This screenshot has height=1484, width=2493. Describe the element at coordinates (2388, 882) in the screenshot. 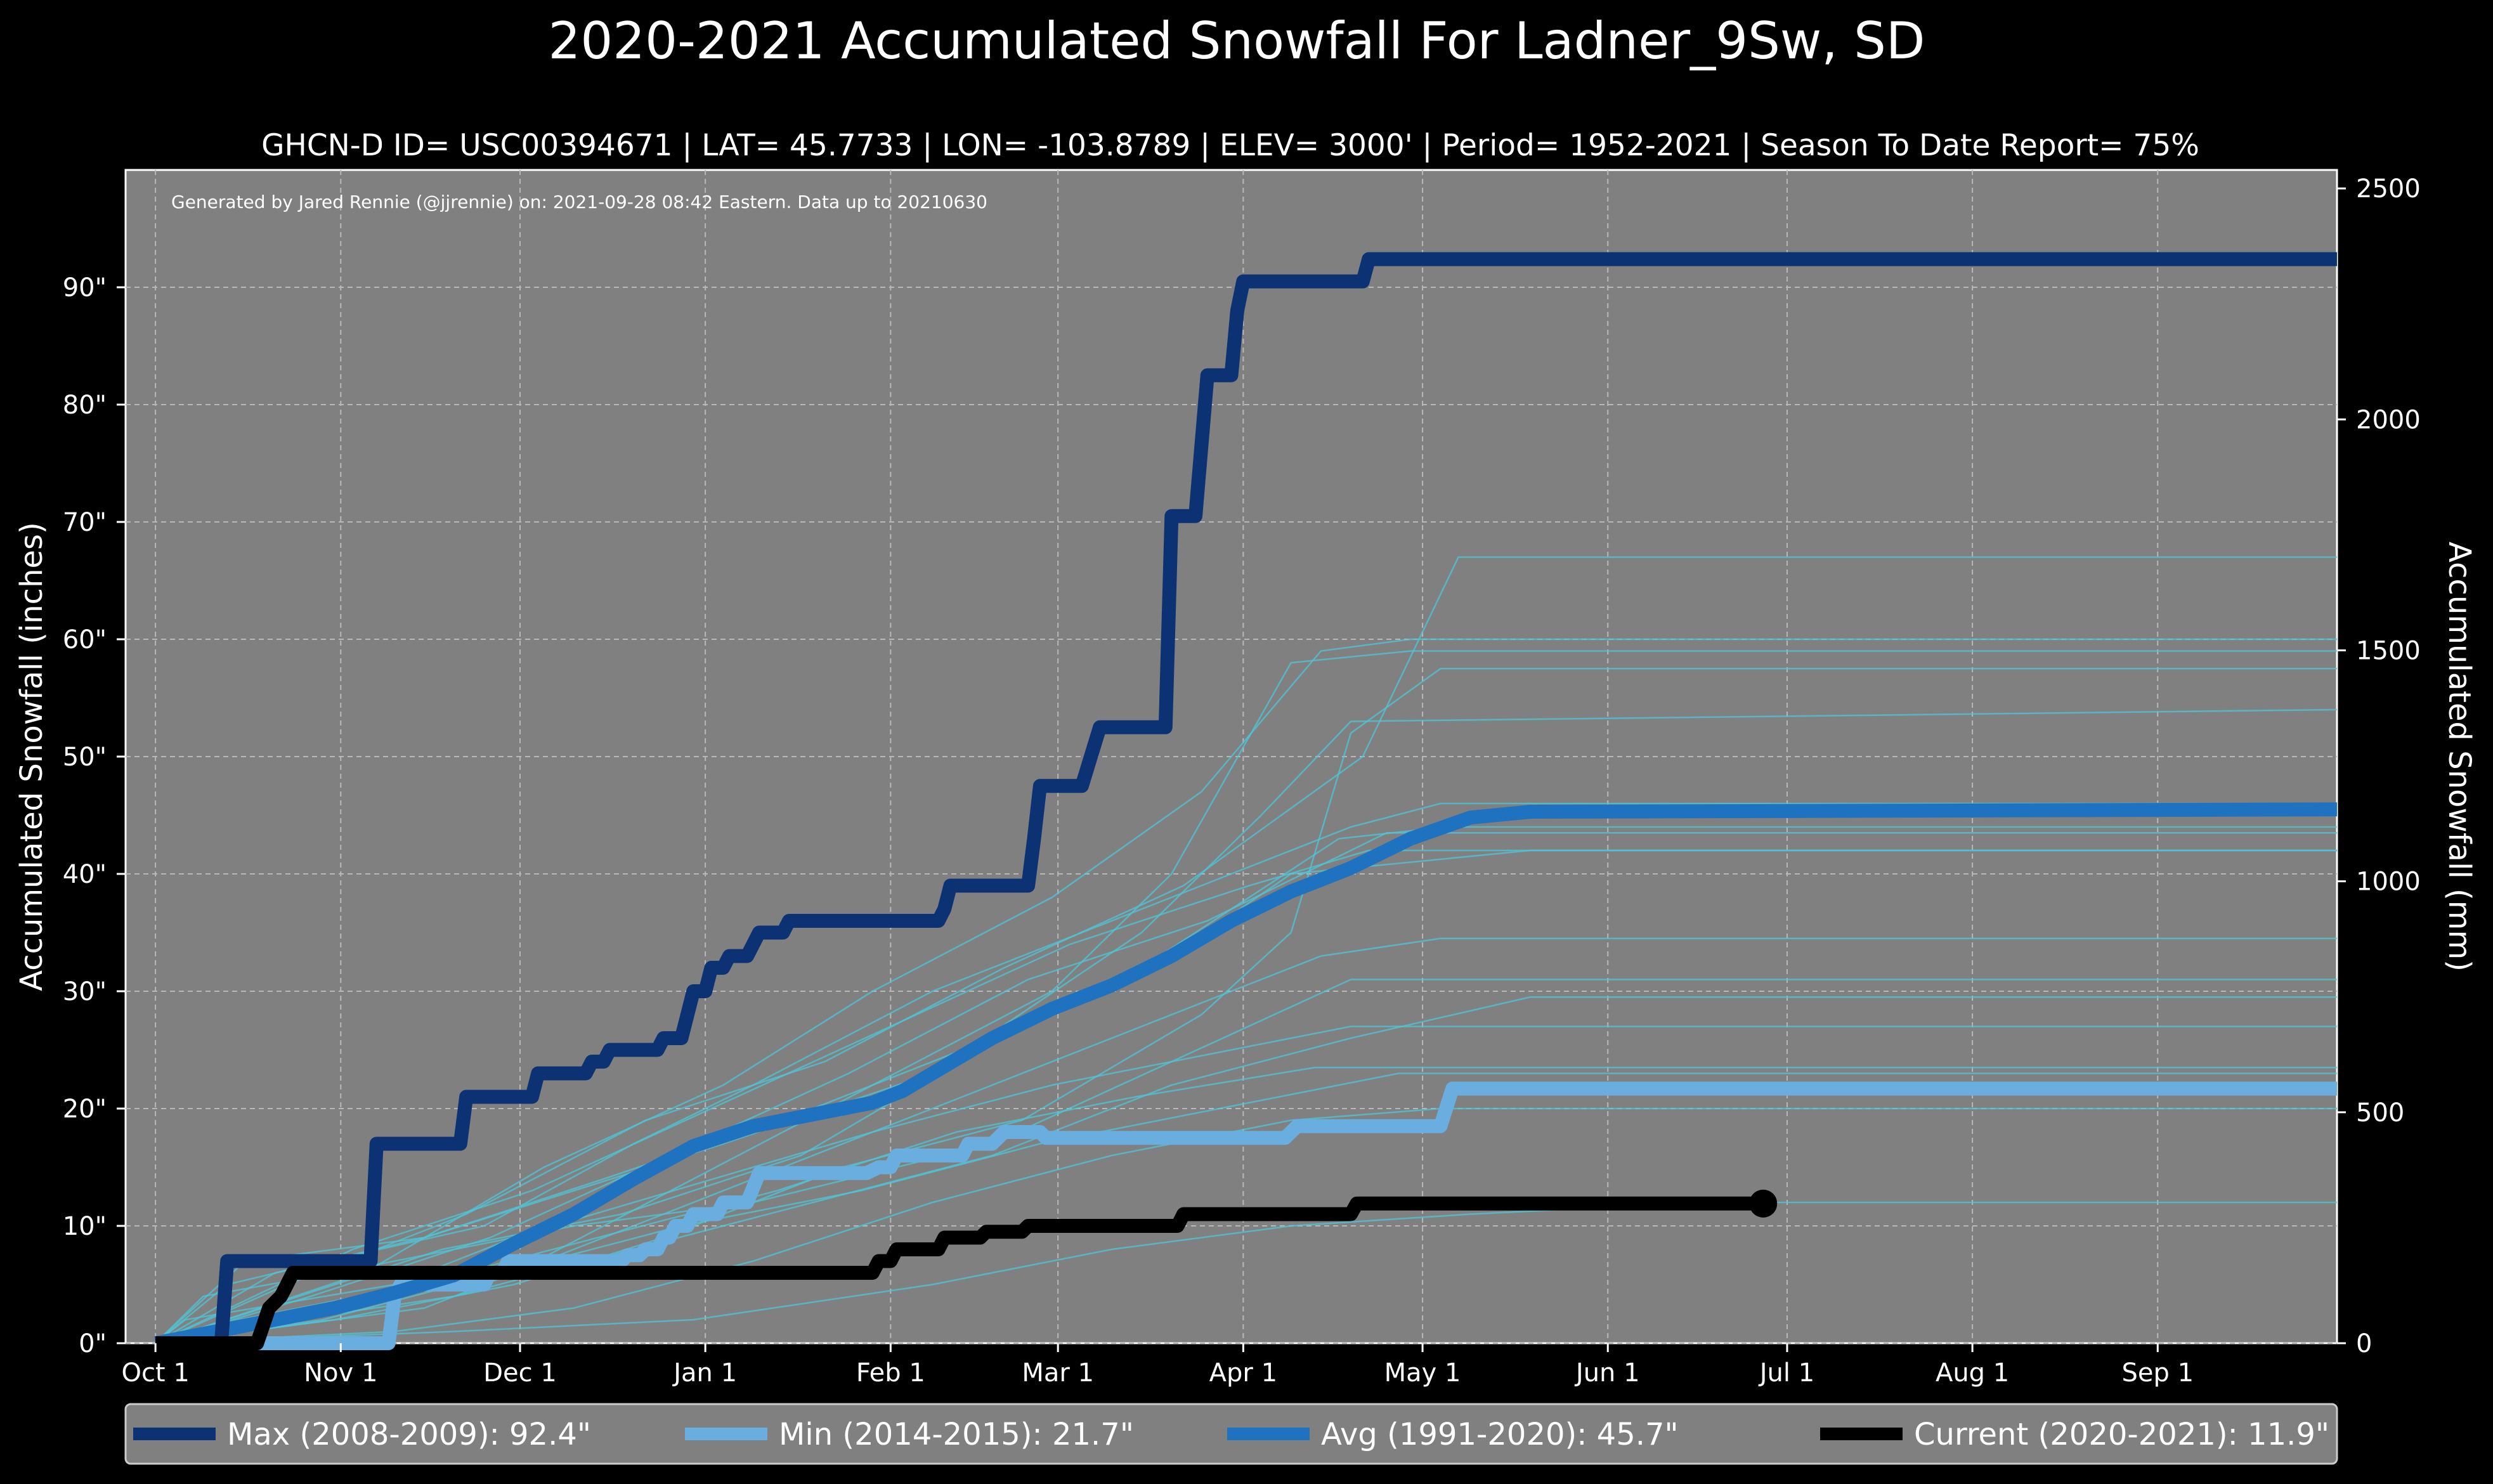

I see `y-tick-label-right: 1000` at that location.